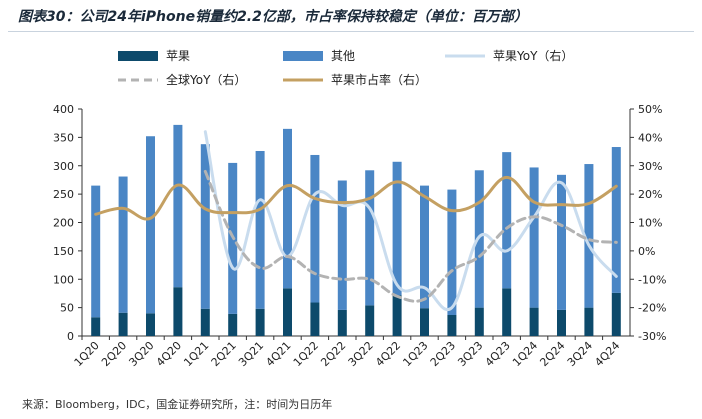 This screenshot has height=419, width=702. What do you see at coordinates (552, 354) in the screenshot?
I see `x-tick-label: 2Q24` at bounding box center [552, 354].